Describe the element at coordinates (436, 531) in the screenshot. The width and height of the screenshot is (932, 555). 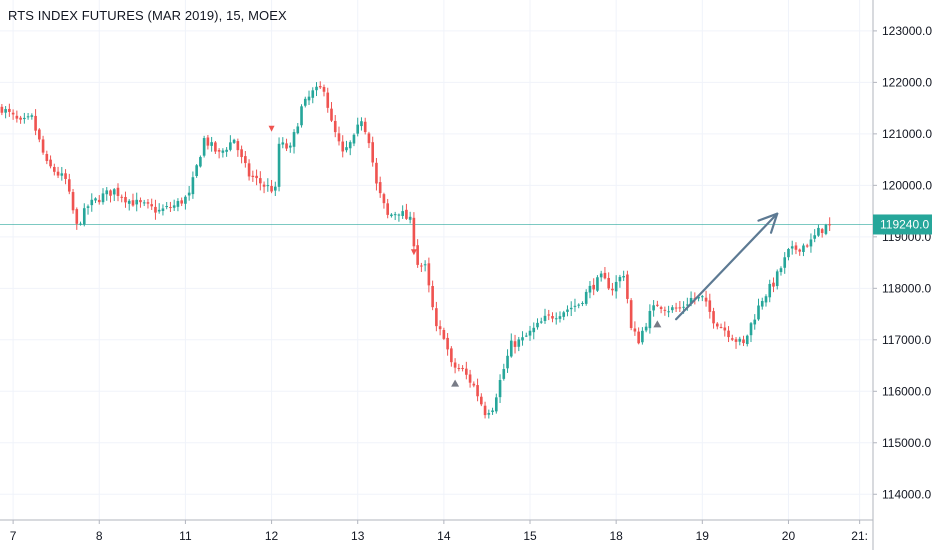
I see `x-axis: 7 8 11 12 13 14 15 18 19 20 21:` at that location.